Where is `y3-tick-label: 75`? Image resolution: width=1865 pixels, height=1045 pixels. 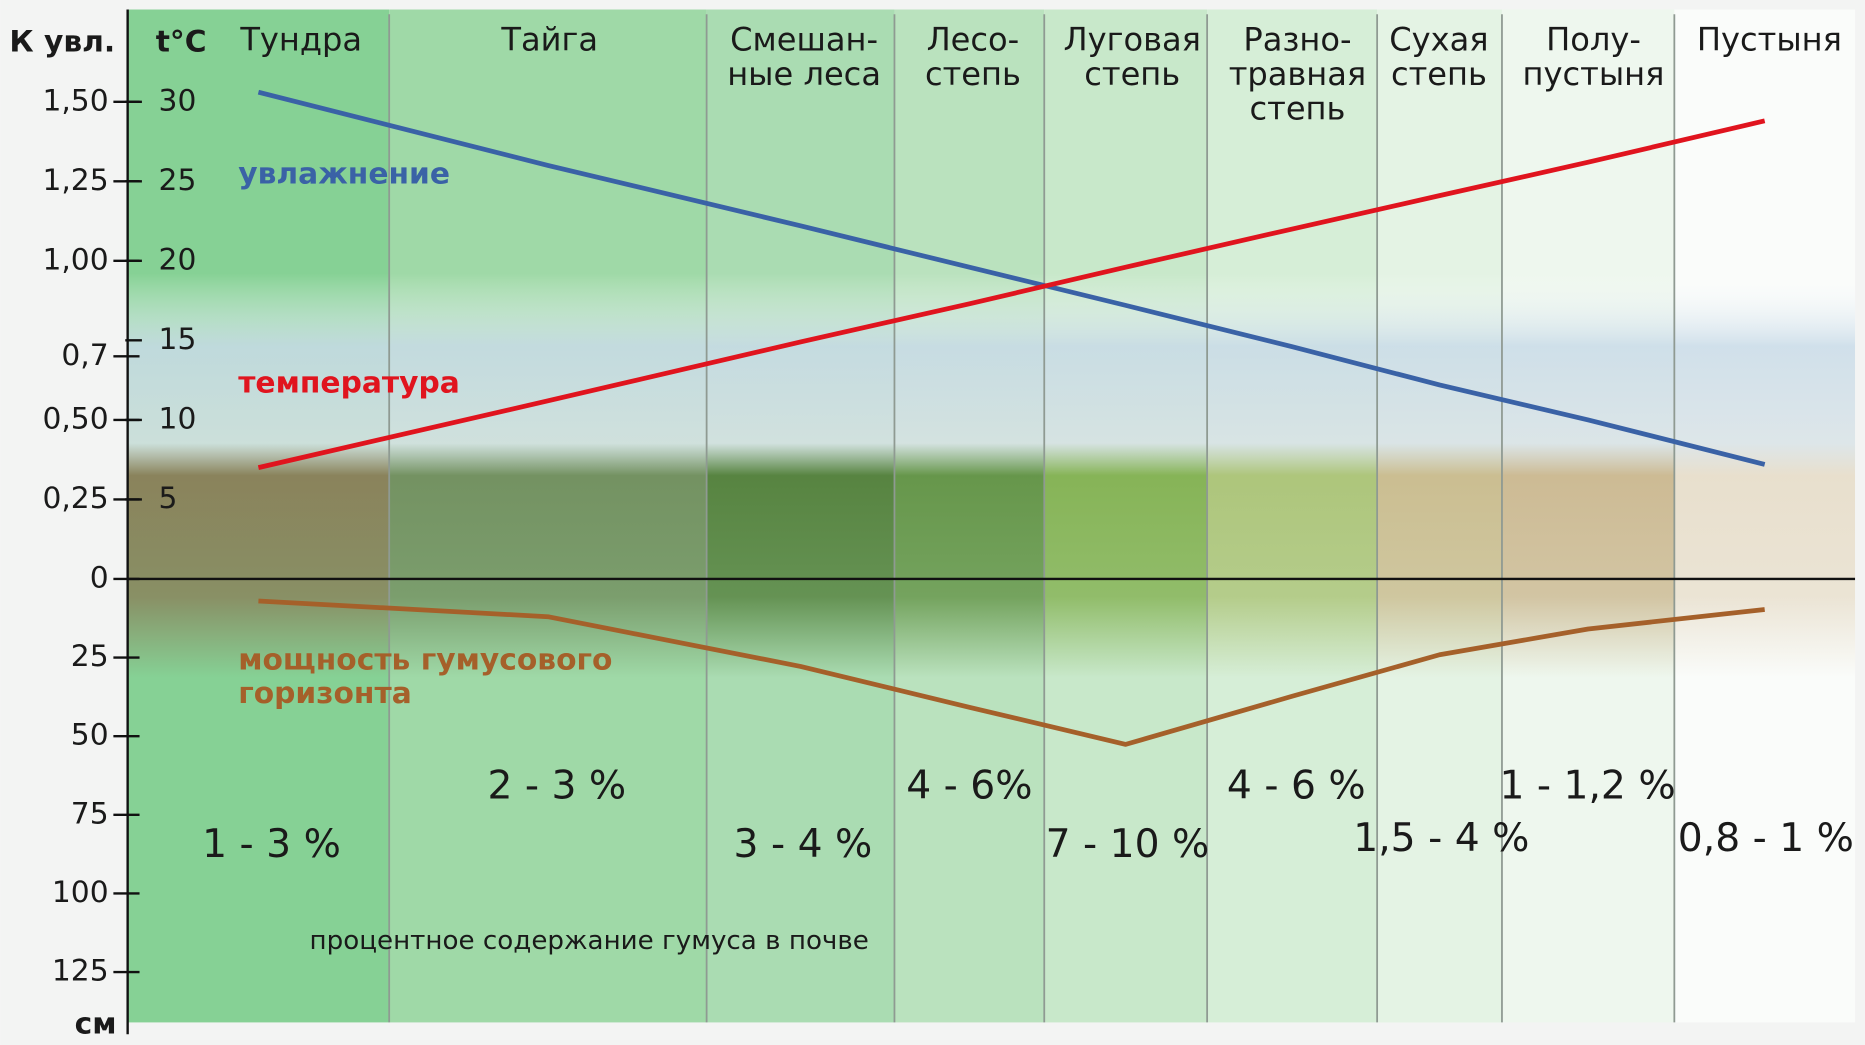 y3-tick-label: 75 is located at coordinates (90, 813).